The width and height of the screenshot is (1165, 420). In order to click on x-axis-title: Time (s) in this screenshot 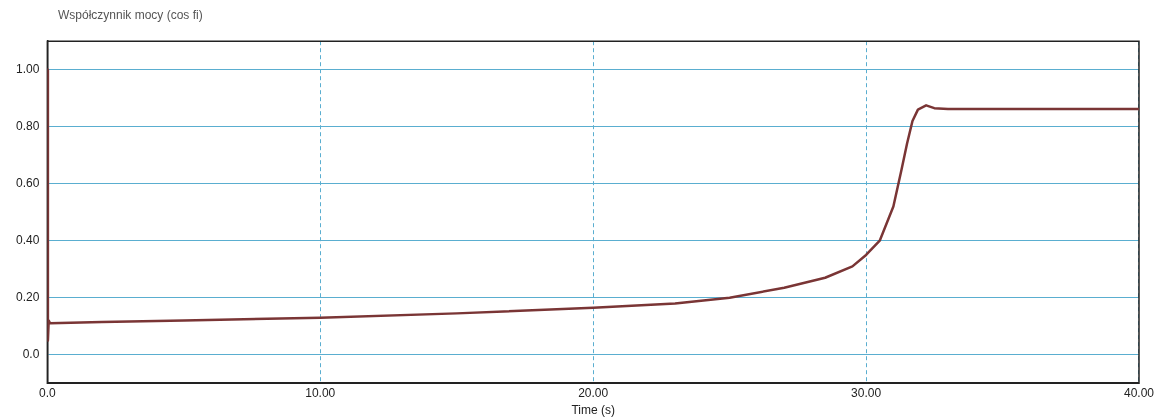, I will do `click(593, 410)`.